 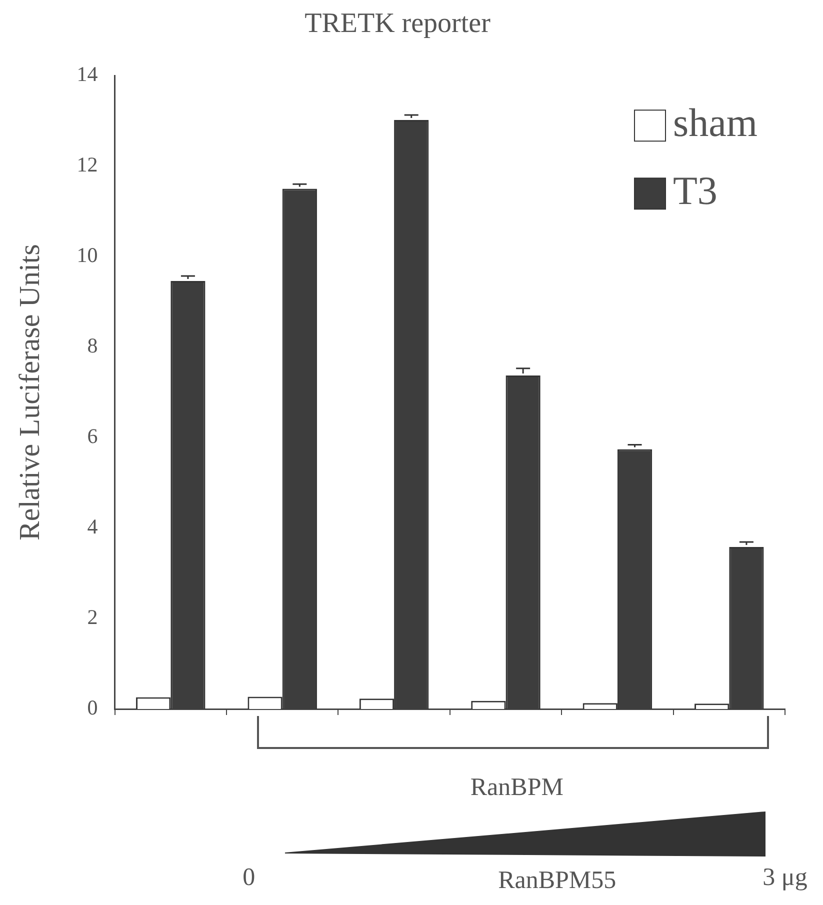 What do you see at coordinates (695, 191) in the screenshot?
I see `legend-label: T3` at bounding box center [695, 191].